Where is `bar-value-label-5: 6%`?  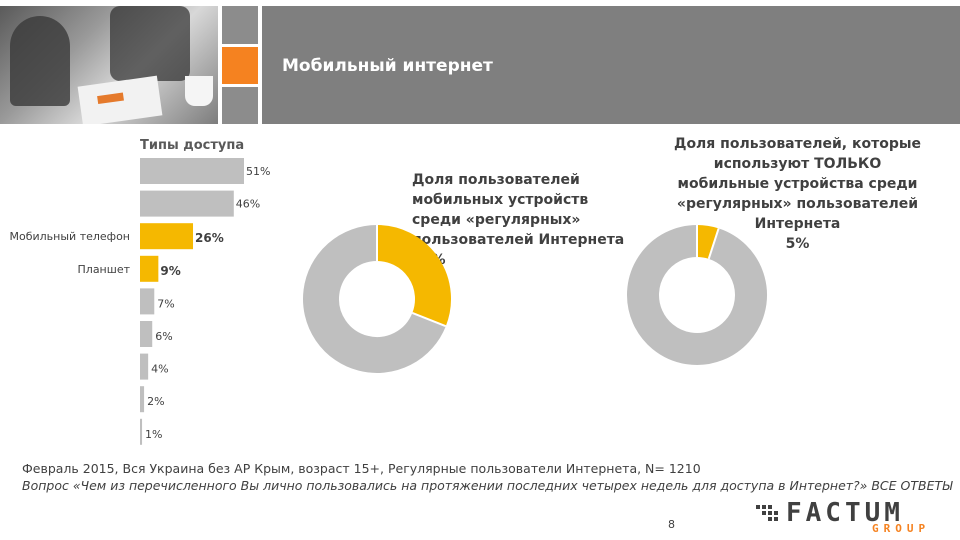
bar-value-label-5: 6% is located at coordinates (163, 336).